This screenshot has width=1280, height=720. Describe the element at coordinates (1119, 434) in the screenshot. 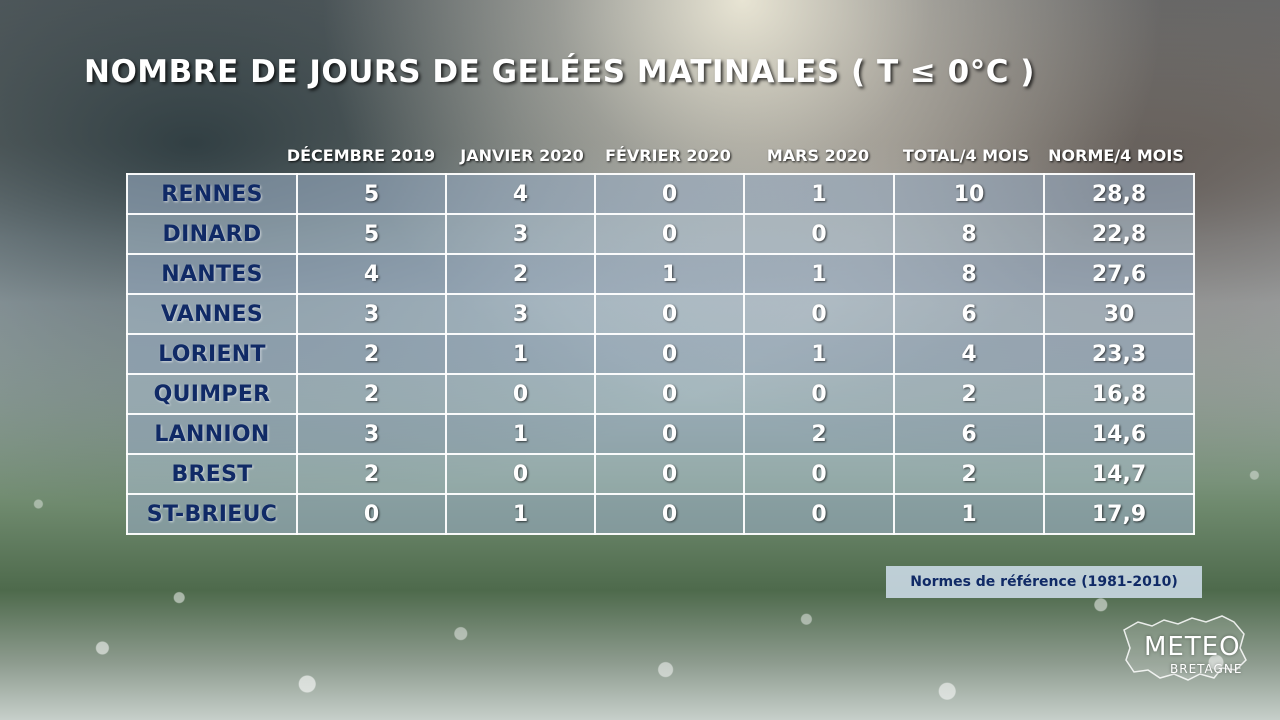

I see `value-cell: 14,6` at that location.